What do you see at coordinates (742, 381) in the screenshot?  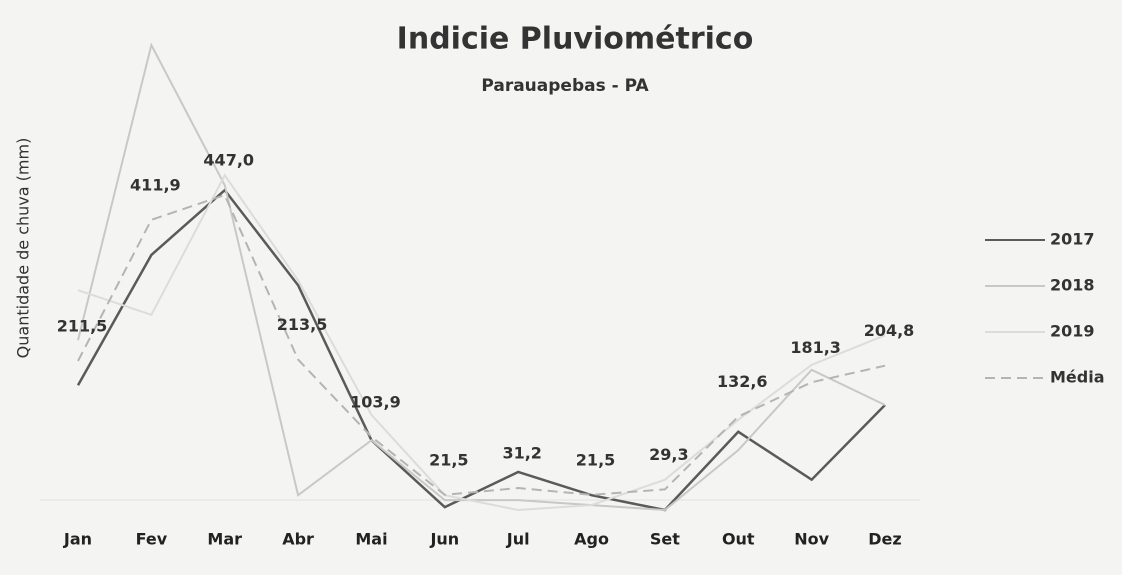 I see `data-label: 132,6` at bounding box center [742, 381].